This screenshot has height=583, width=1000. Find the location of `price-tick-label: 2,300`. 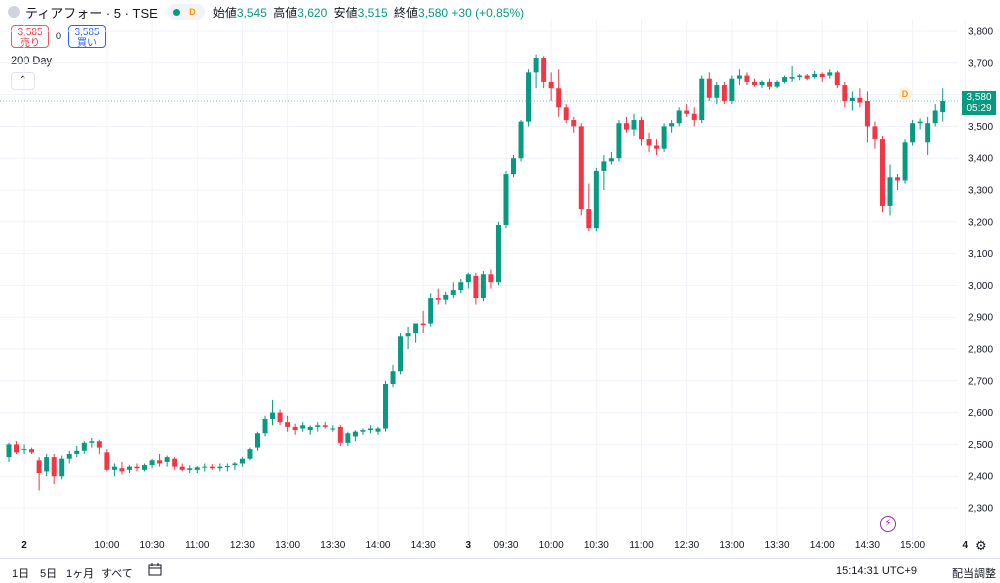

price-tick-label: 2,300 is located at coordinates (980, 509).